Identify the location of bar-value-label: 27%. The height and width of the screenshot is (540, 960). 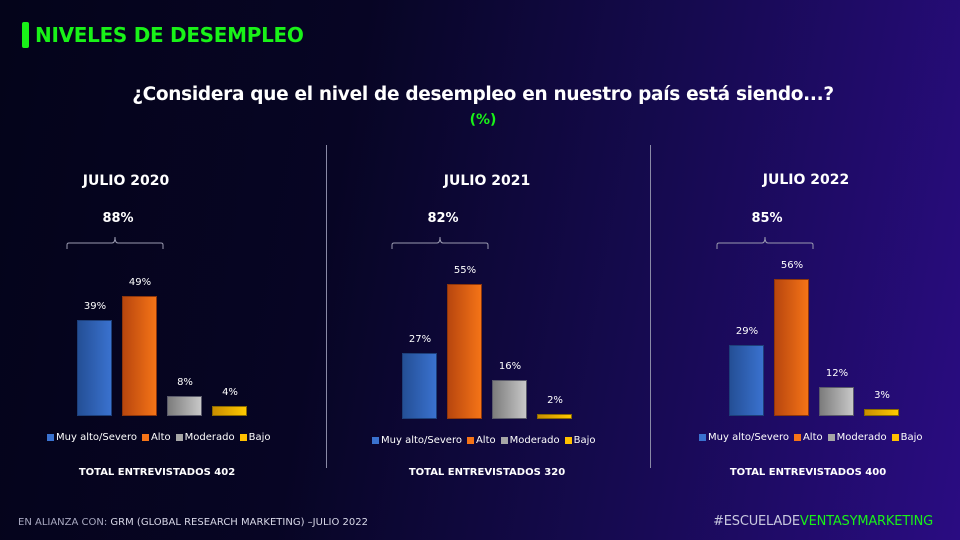
(420, 339).